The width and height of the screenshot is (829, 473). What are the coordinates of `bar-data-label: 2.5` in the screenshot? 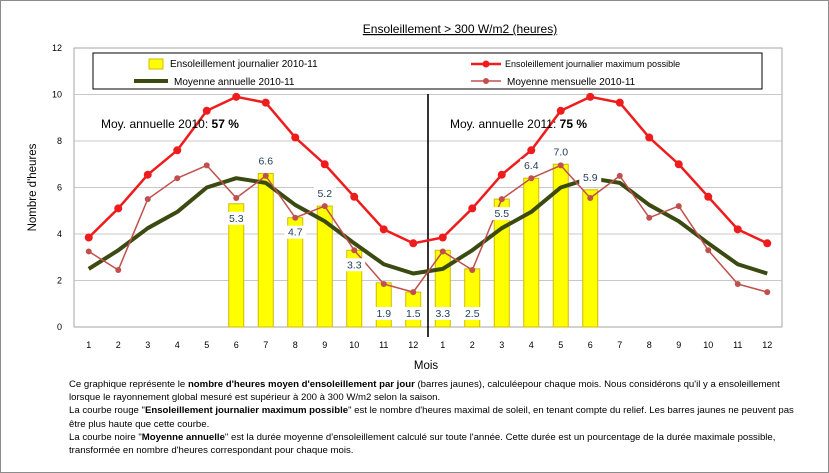 It's located at (472, 314).